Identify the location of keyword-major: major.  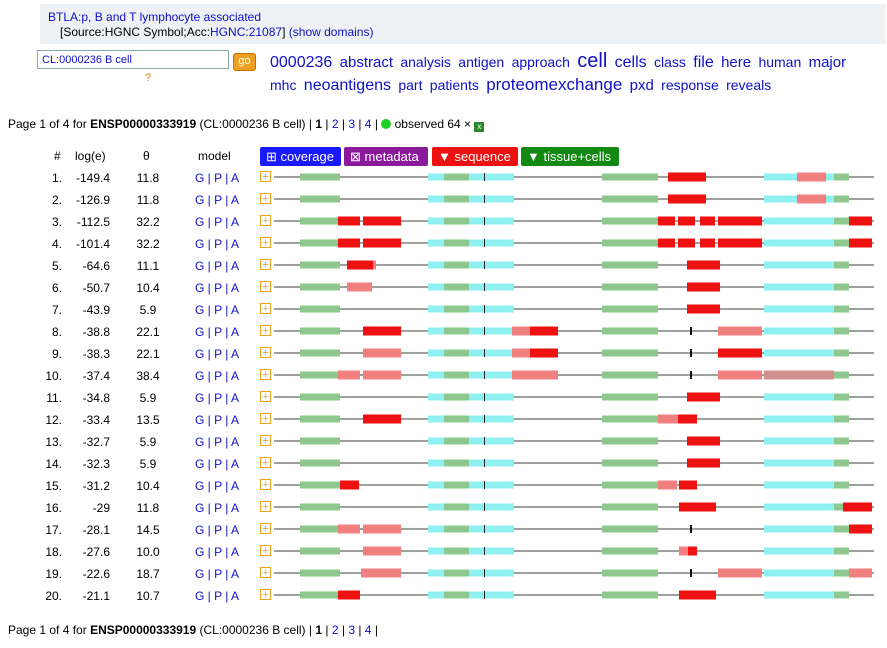
(827, 62).